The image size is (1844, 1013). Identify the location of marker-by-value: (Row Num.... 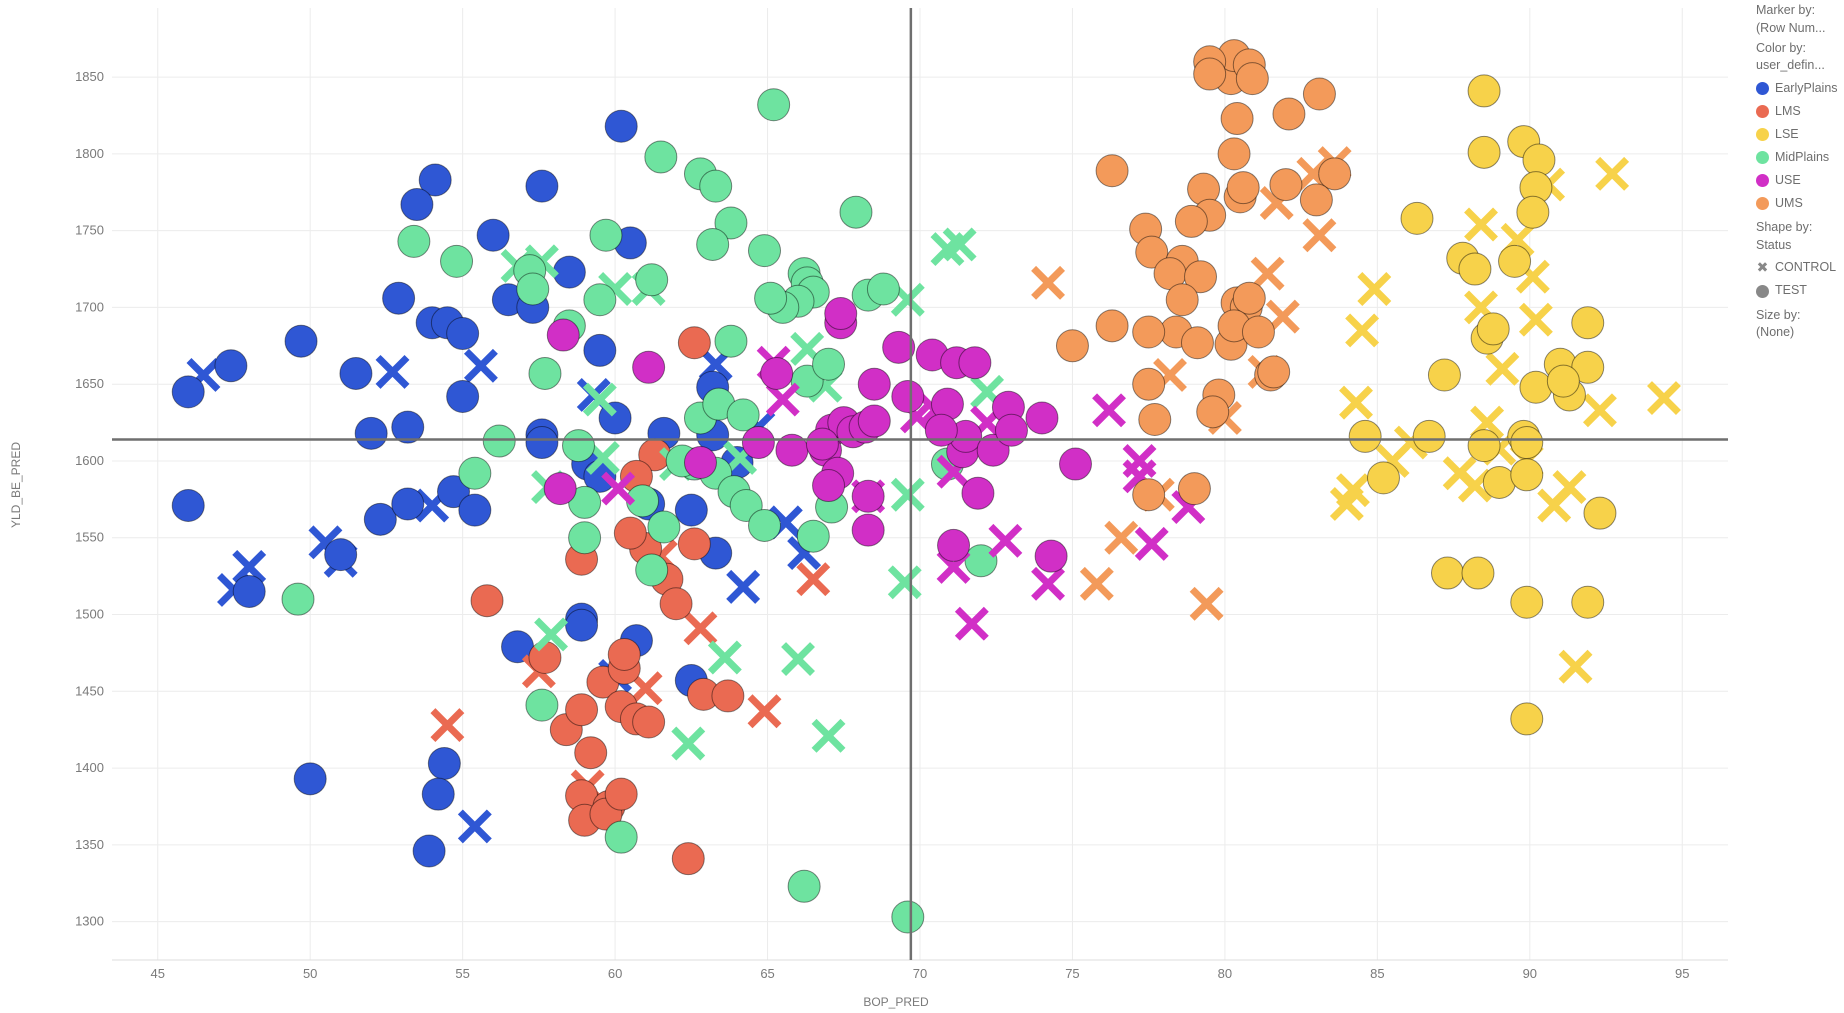
(1791, 28).